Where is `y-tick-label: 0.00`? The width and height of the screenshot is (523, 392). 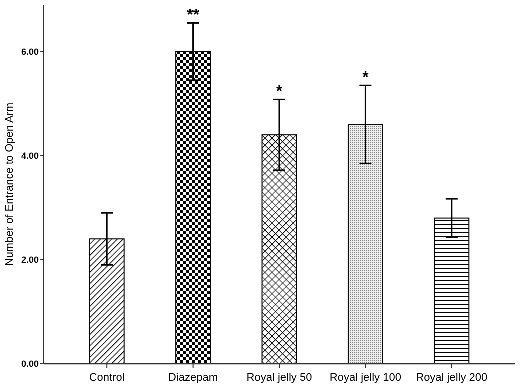 y-tick-label: 0.00 is located at coordinates (30, 364).